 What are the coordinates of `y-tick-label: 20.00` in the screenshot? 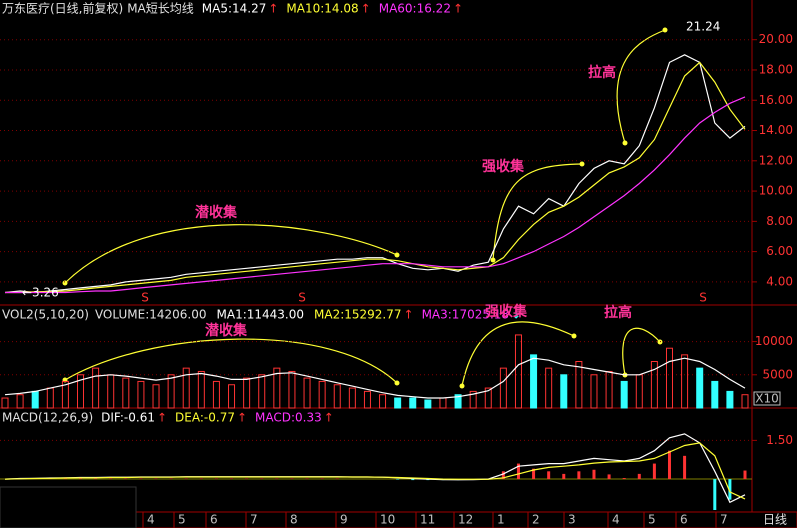 It's located at (776, 39).